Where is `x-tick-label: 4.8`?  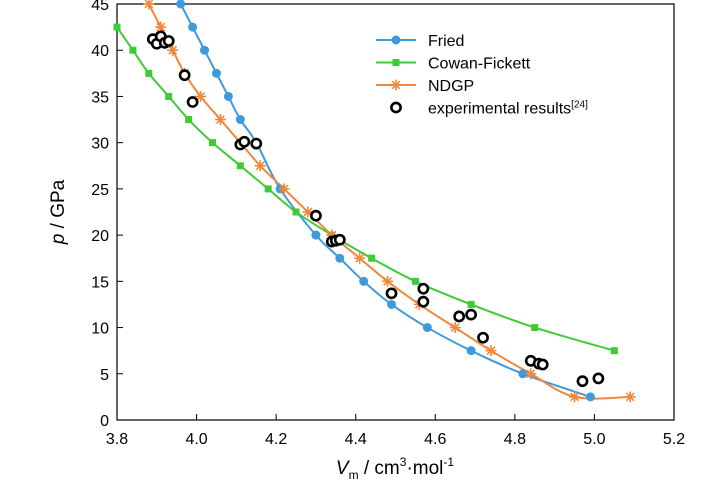 x-tick-label: 4.8 is located at coordinates (515, 439).